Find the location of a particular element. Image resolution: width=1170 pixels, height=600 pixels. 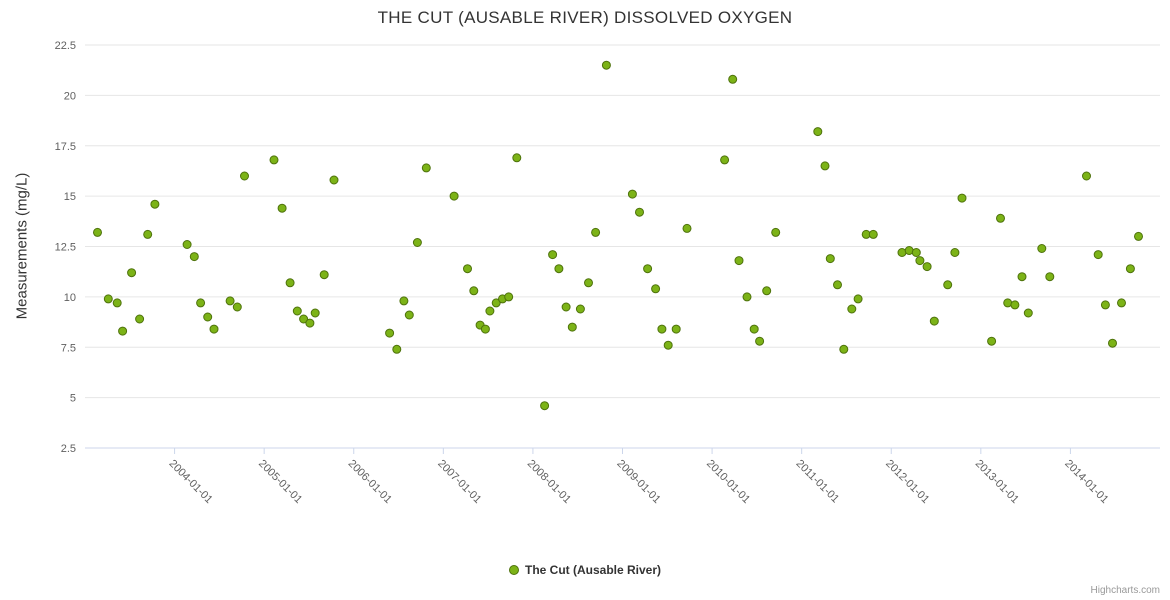

chart-title: THE CUT (AUSABLE RIVER) DISSOLVED OXYGEN is located at coordinates (585, 17).